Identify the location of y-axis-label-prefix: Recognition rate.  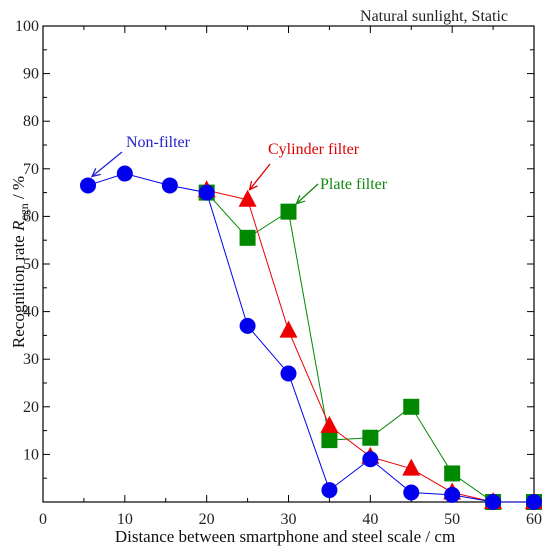
(18, 289).